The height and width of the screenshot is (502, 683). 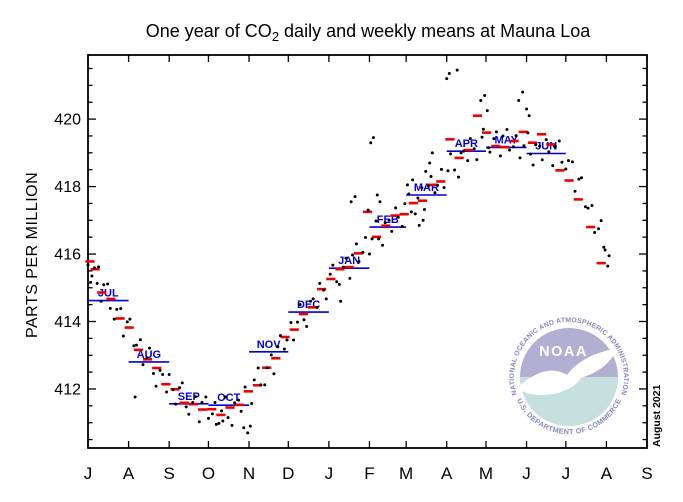 I want to click on month-label: JAN, so click(x=349, y=261).